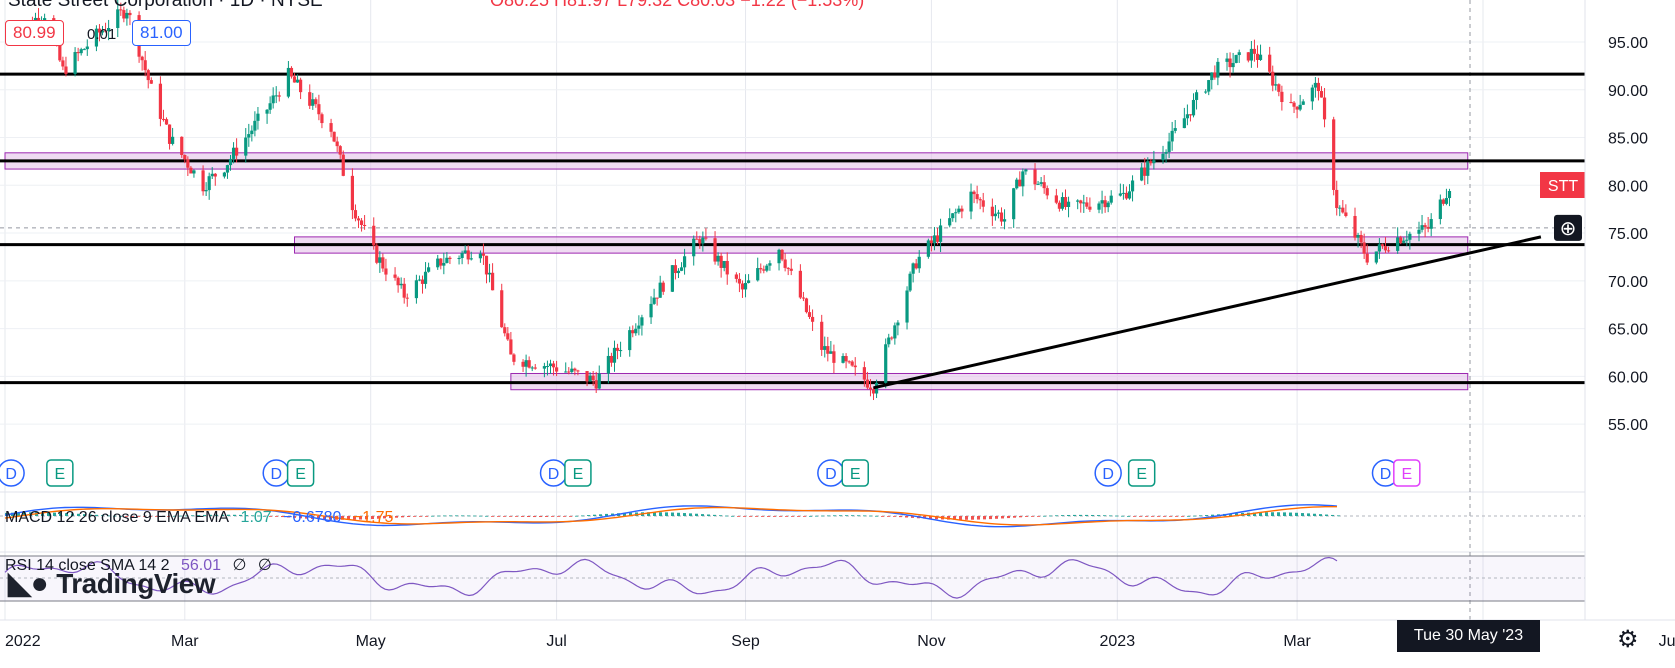  Describe the element at coordinates (34, 33) in the screenshot. I see `sell-price-button: 80.99` at that location.